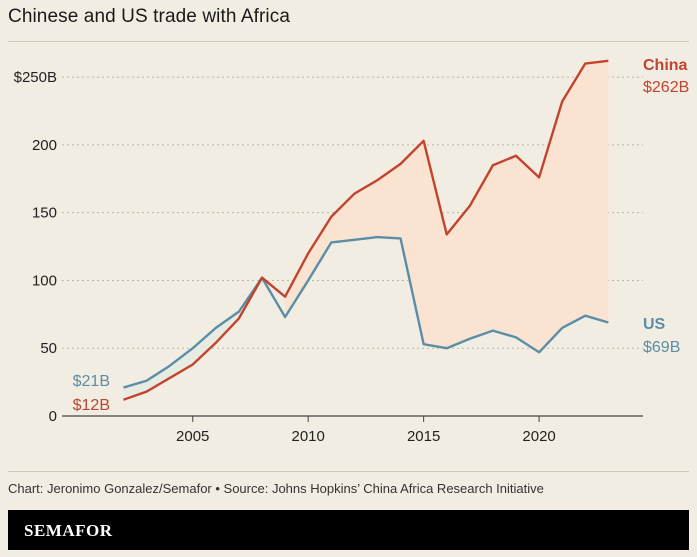 This screenshot has width=697, height=557. I want to click on brand-logo: SEMAFOR, so click(68, 530).